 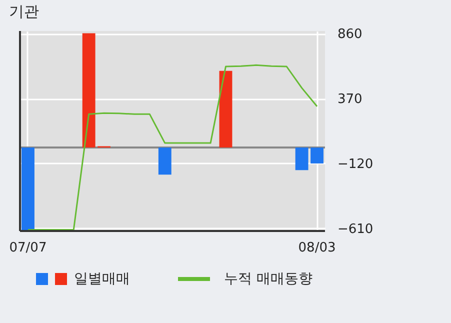 I want to click on legend-label: 일별매매, so click(x=102, y=279).